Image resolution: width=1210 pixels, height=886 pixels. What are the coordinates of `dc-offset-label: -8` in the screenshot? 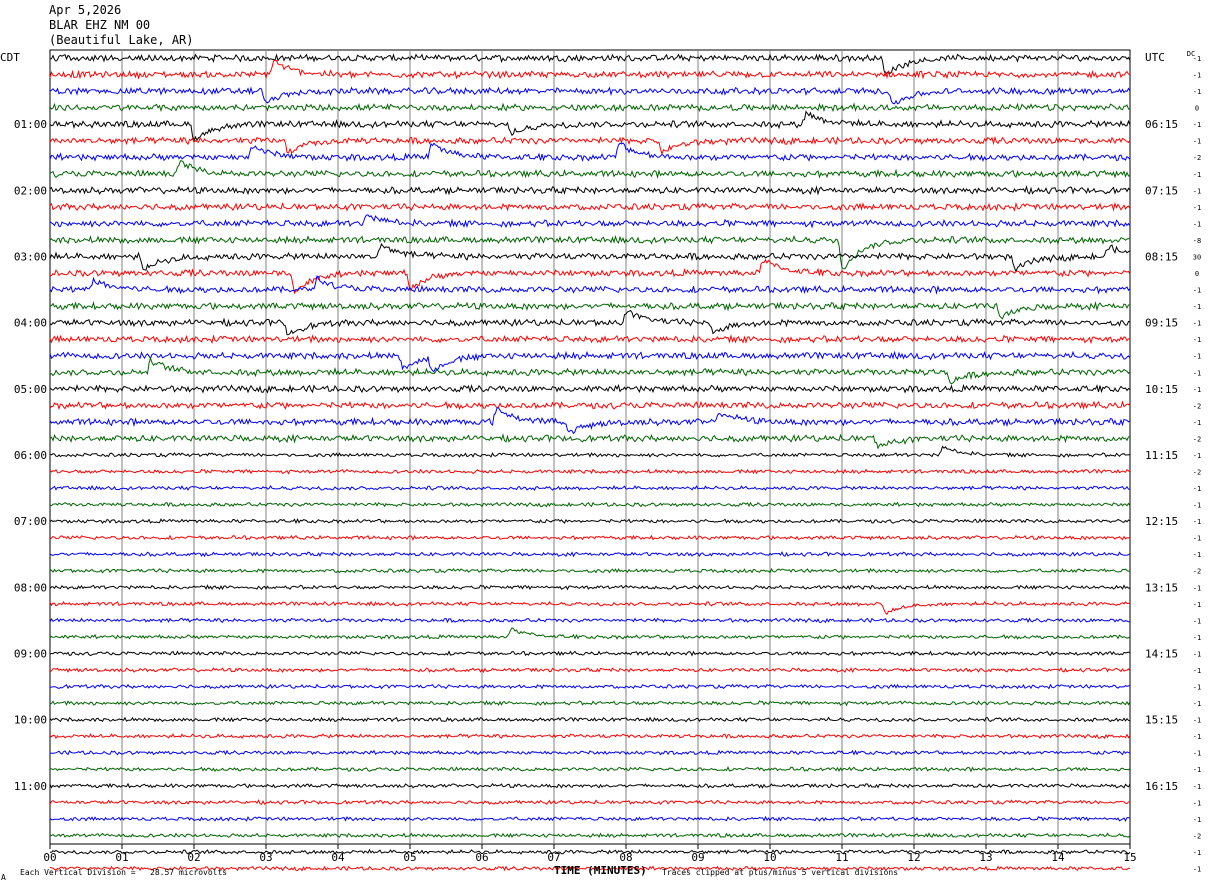 It's located at (1197, 241).